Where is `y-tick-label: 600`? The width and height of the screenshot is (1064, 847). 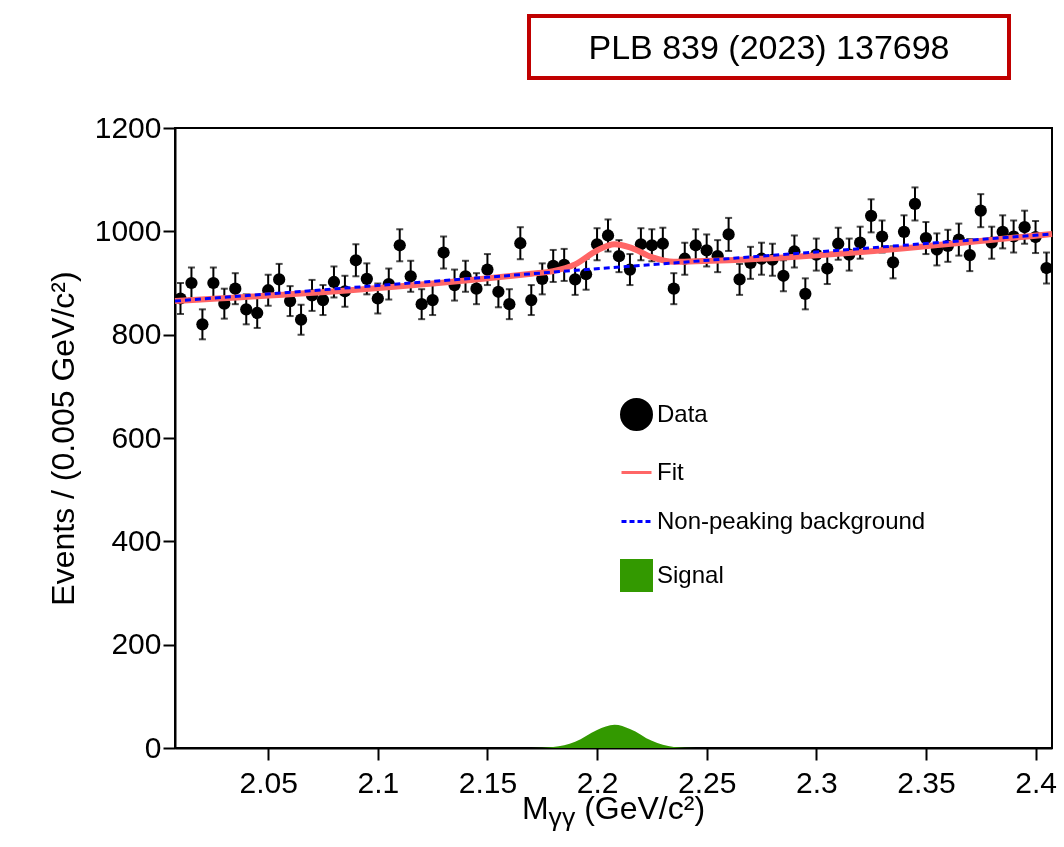 y-tick-label: 600 is located at coordinates (136, 437).